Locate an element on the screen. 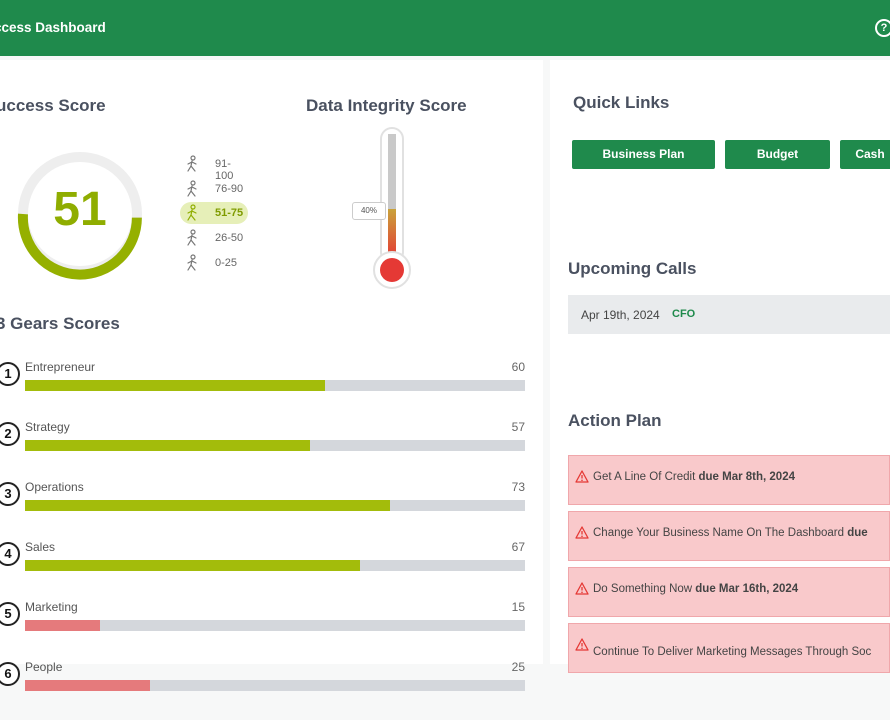 Image resolution: width=890 pixels, height=720 pixels. gear-value: 73 is located at coordinates (518, 487).